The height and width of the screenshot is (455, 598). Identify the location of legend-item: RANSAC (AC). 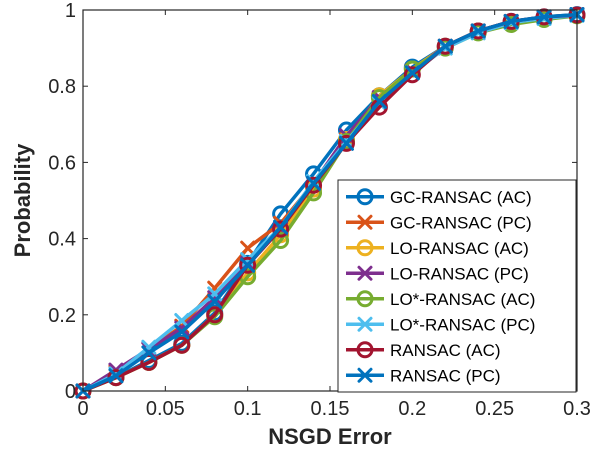
(423, 350).